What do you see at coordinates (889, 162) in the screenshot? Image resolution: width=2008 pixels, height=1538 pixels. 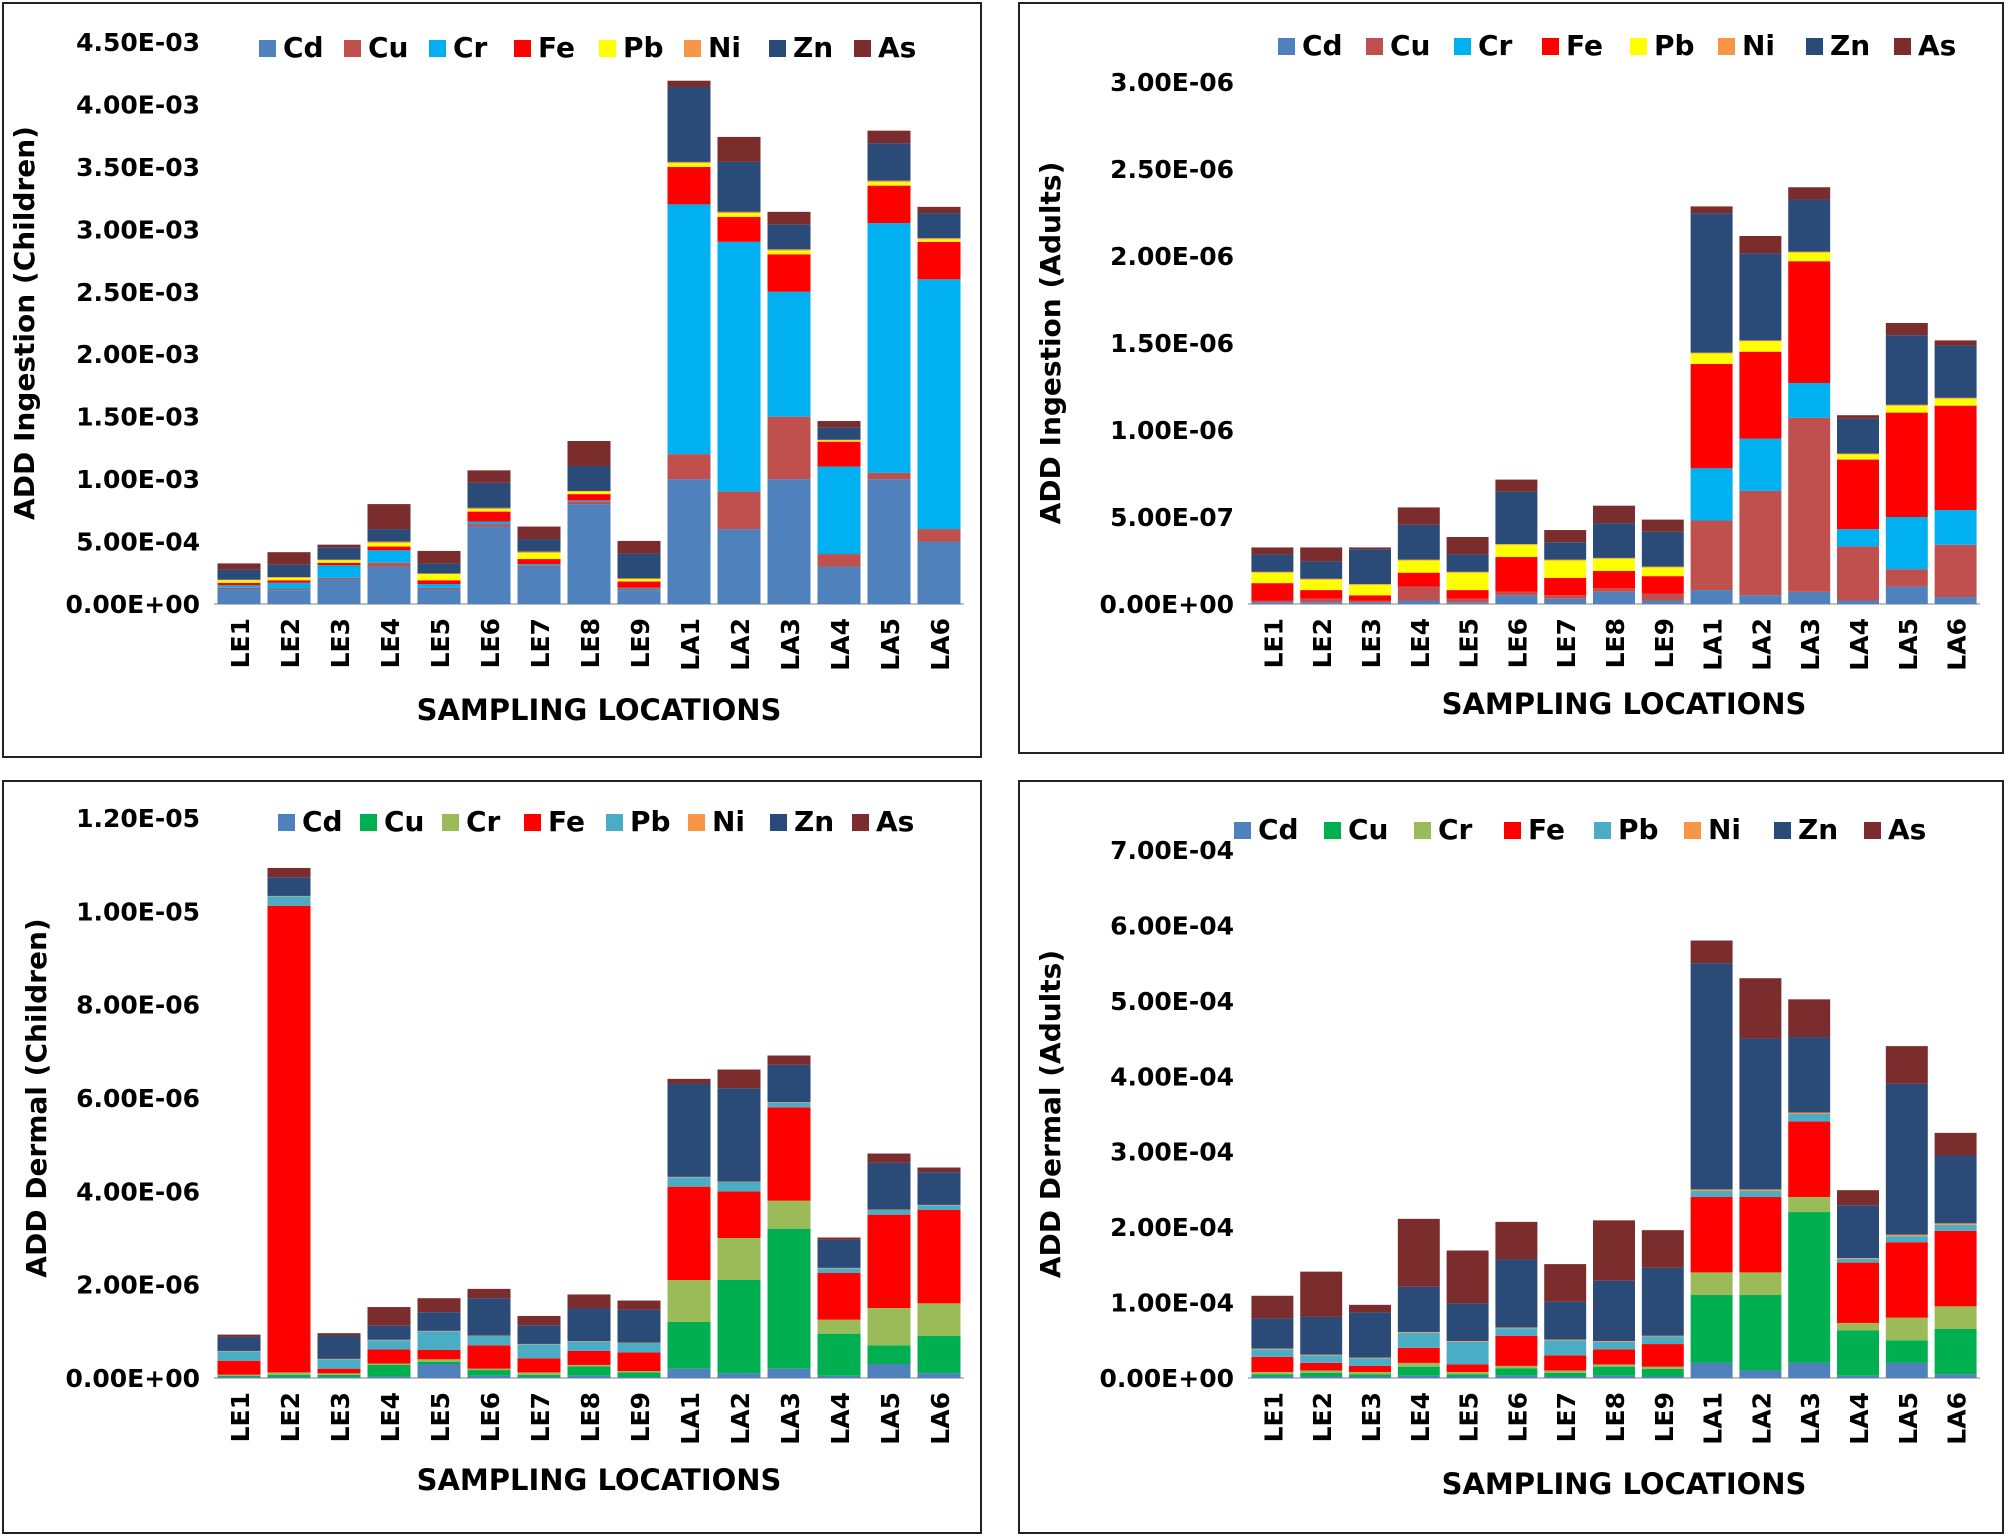 I see `bar-segment-zn-la5` at bounding box center [889, 162].